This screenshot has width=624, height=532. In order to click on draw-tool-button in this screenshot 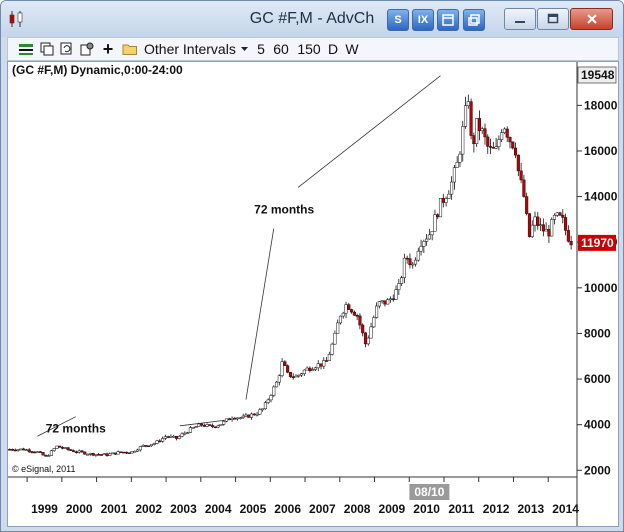, I will do `click(26, 49)`.